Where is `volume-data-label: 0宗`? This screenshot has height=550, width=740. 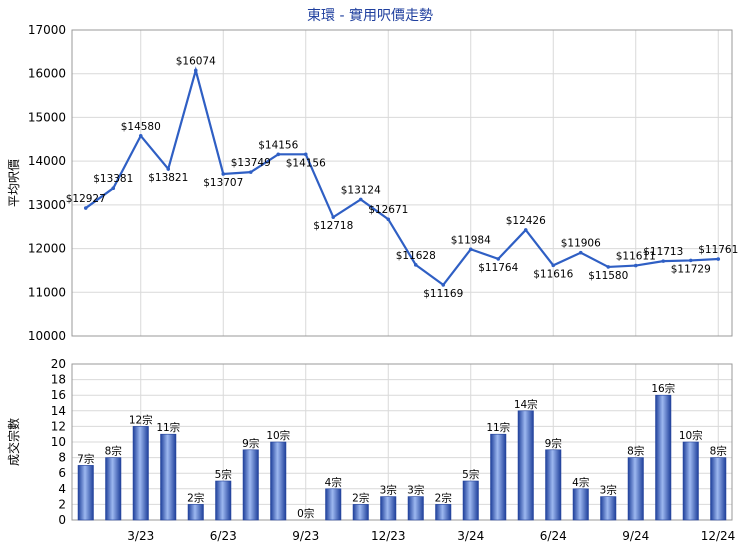
volume-data-label: 0宗 is located at coordinates (305, 513).